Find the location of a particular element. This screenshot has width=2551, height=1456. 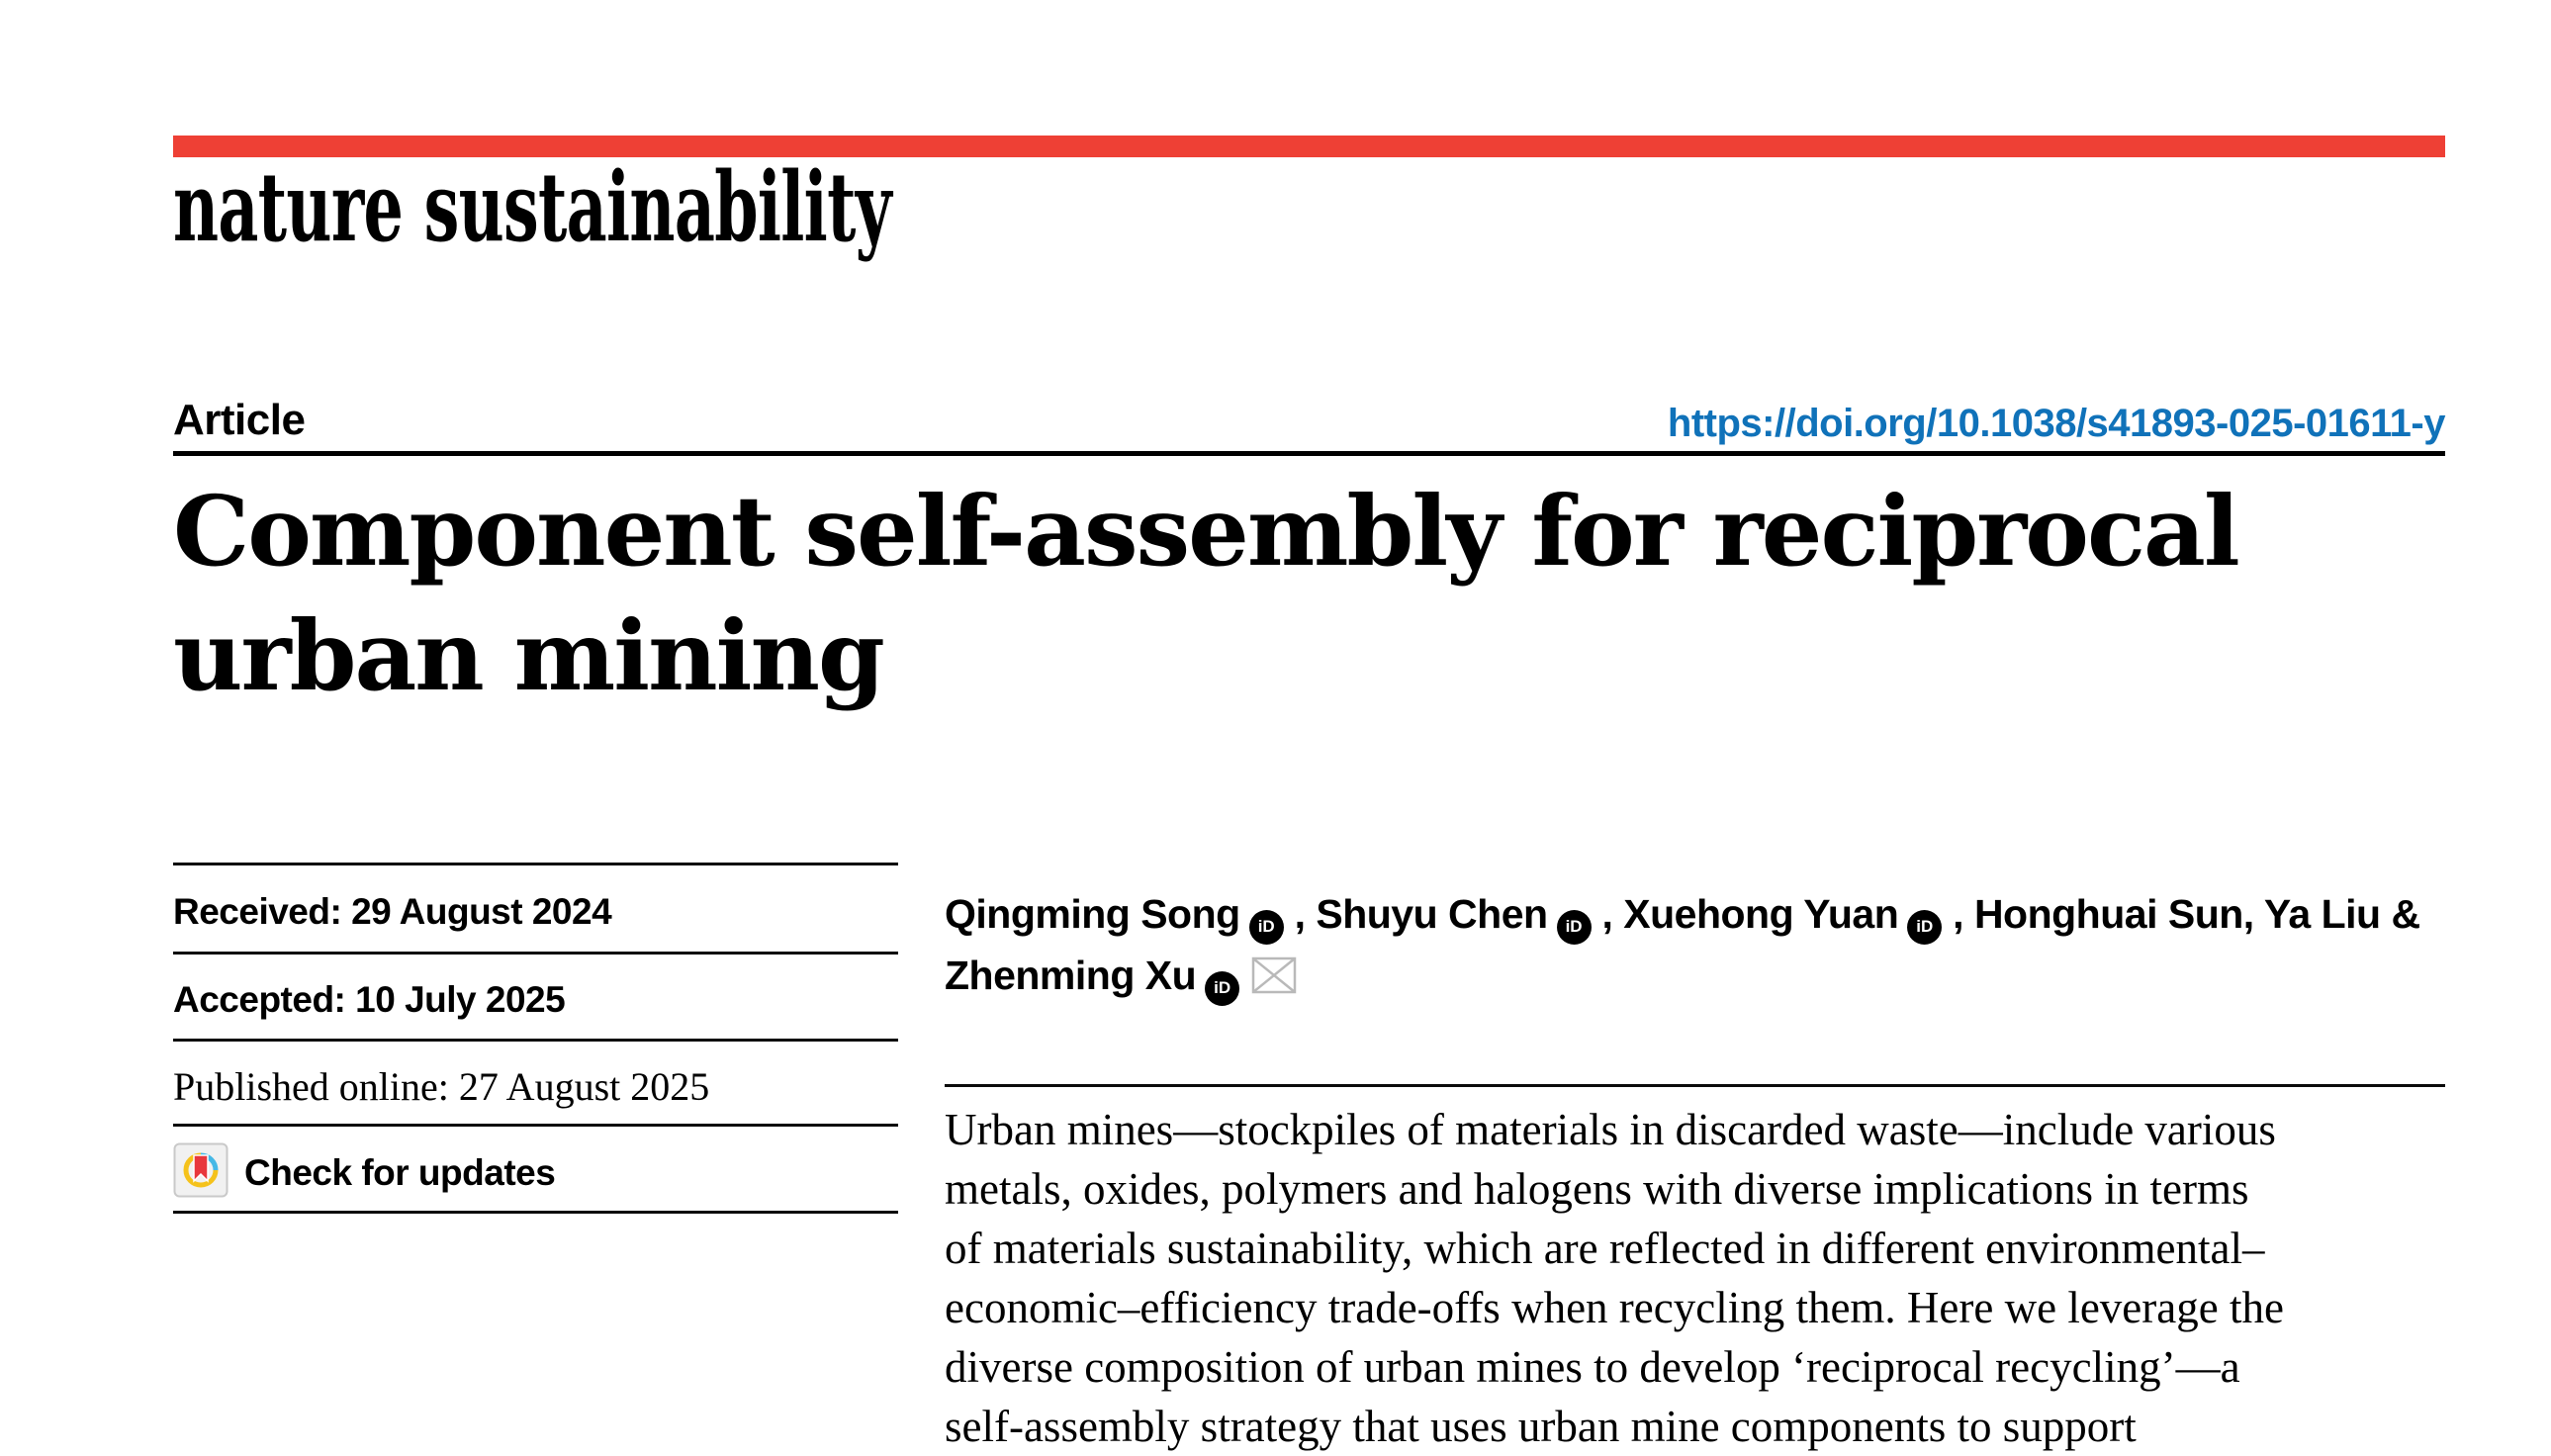

journal-wordmark: nature sustainability is located at coordinates (532, 207).